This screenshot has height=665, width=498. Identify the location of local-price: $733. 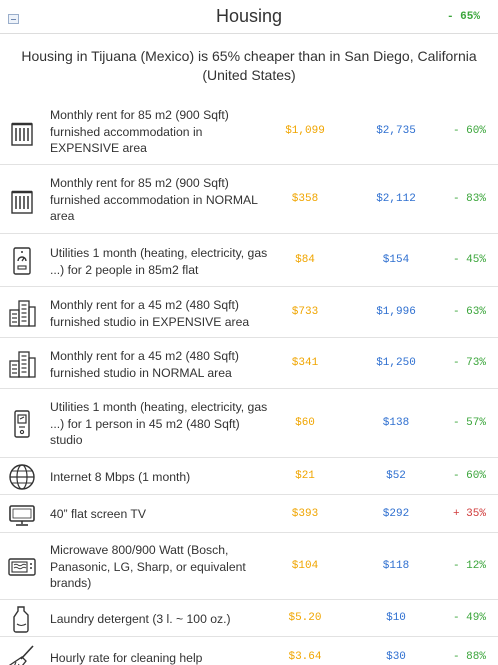
(305, 312).